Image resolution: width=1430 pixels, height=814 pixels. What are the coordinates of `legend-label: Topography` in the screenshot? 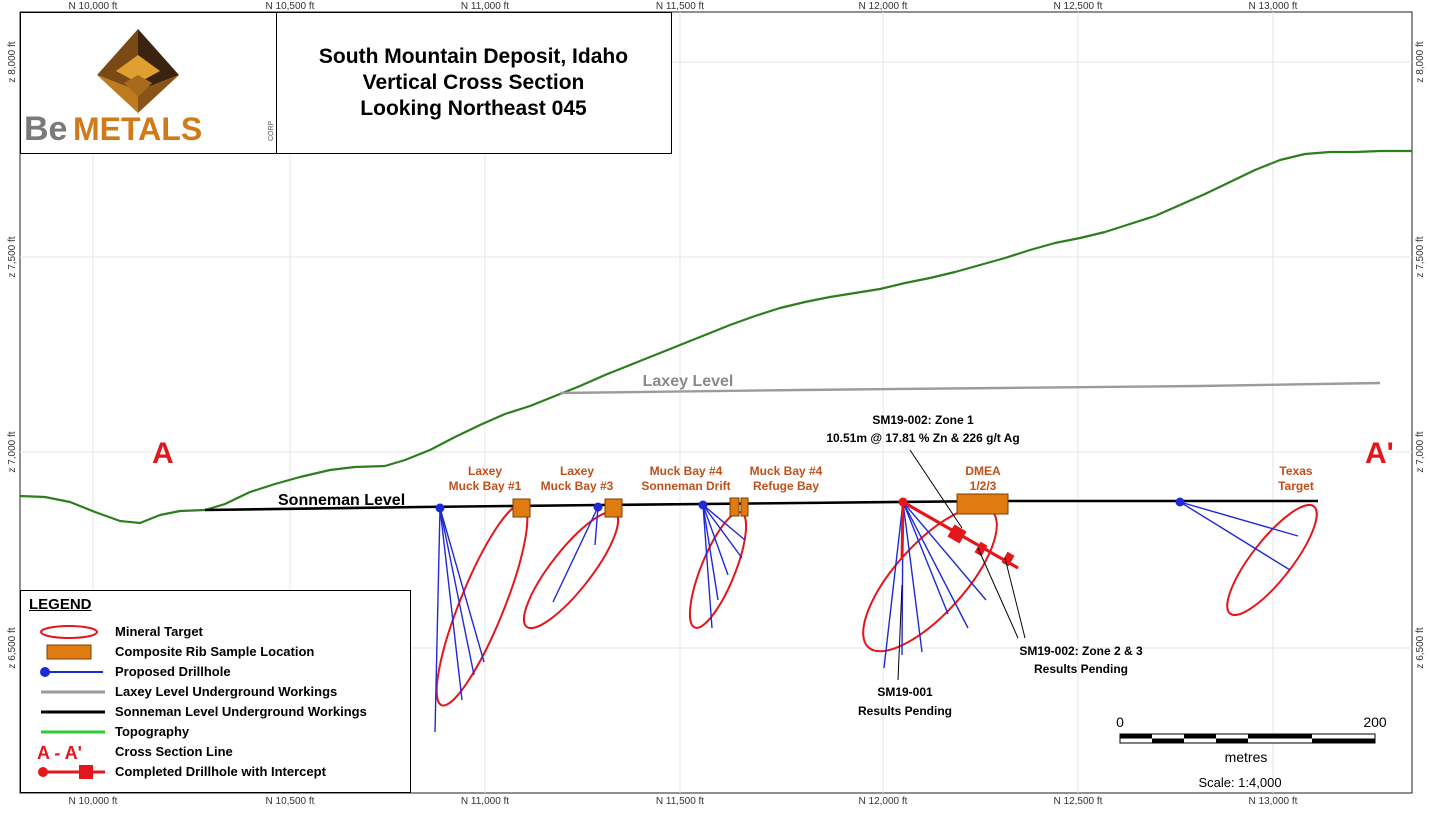 It's located at (152, 731).